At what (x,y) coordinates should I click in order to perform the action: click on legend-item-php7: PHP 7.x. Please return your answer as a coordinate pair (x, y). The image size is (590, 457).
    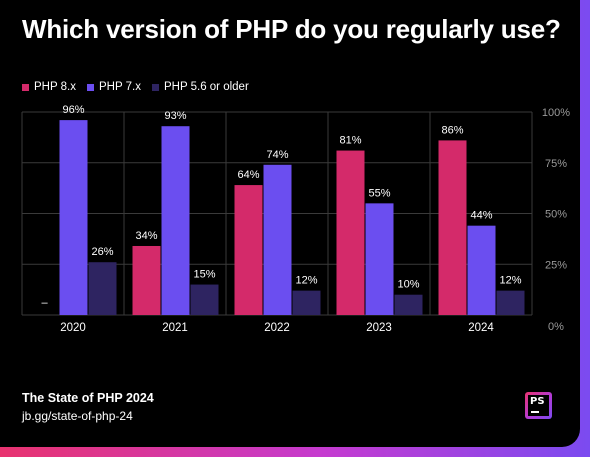
    Looking at the image, I should click on (113, 87).